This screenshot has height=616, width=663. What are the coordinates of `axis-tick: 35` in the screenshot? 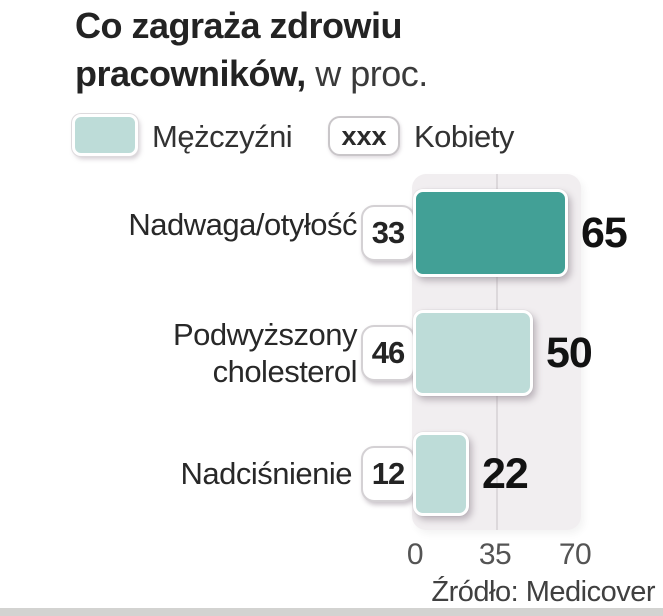 It's located at (495, 554).